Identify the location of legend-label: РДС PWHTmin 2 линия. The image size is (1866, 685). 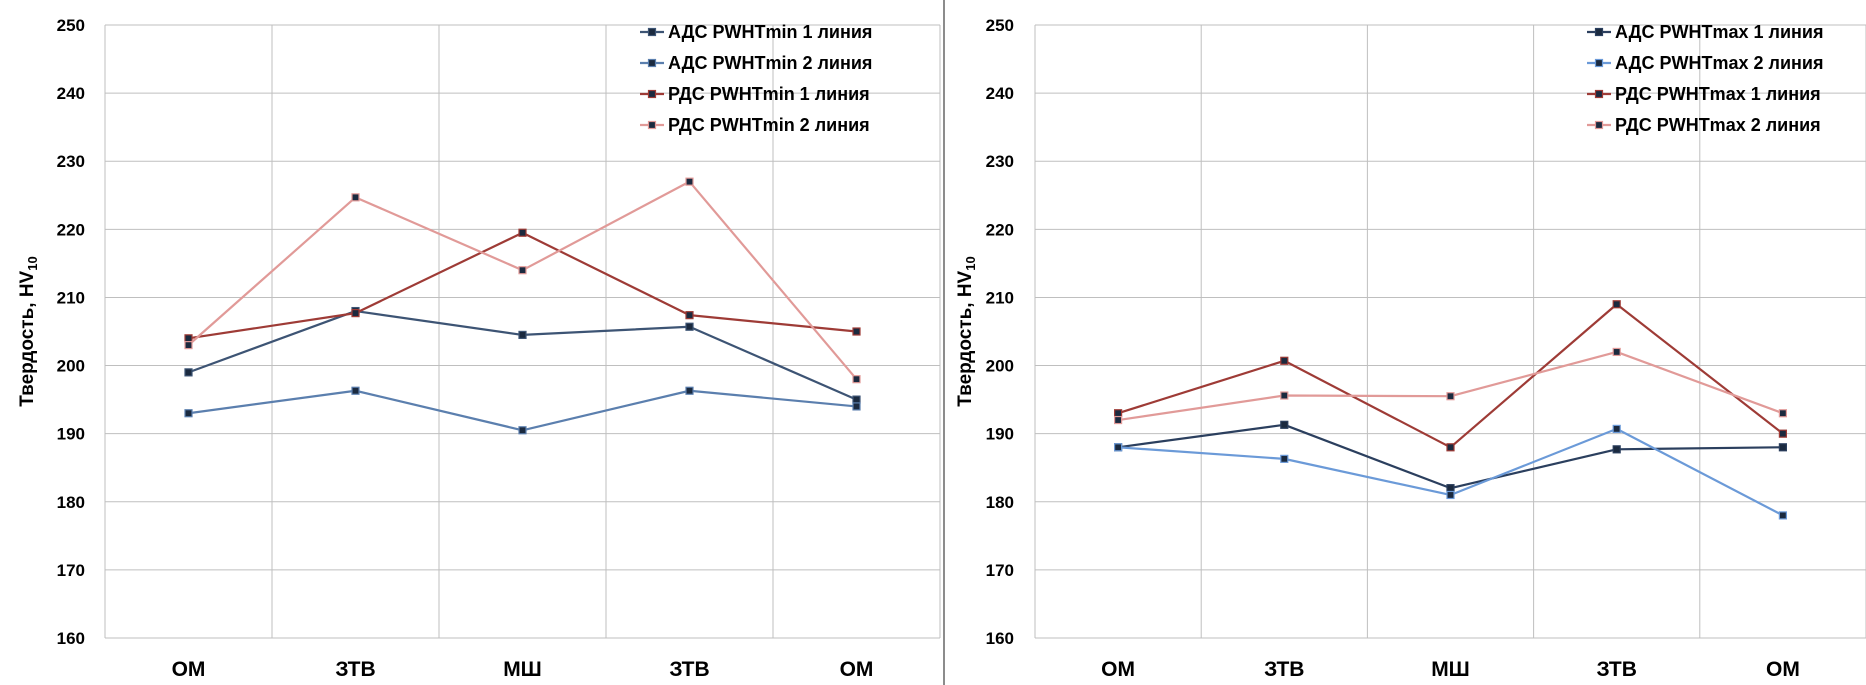
(769, 125).